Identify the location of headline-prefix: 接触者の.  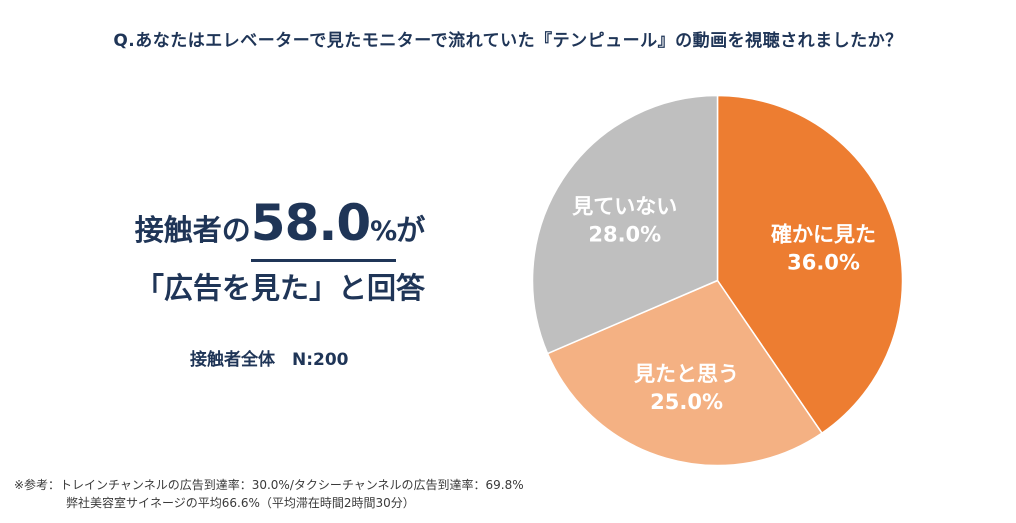
(192, 230).